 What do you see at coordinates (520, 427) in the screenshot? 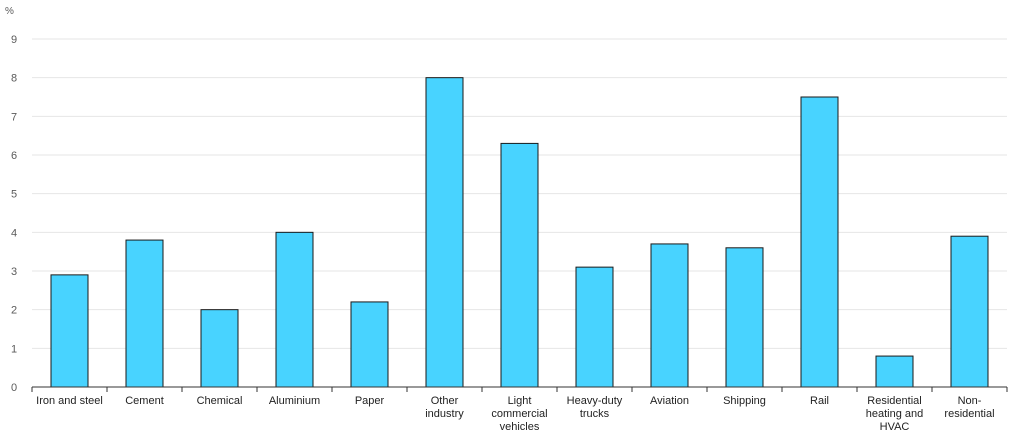
I see `x-category-label-line: vehicles` at bounding box center [520, 427].